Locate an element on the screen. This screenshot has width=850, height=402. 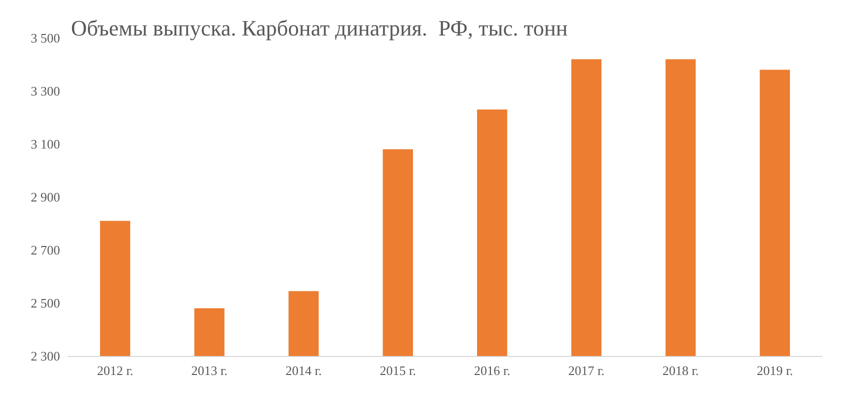
y-tick-label: 2 700 is located at coordinates (45, 250).